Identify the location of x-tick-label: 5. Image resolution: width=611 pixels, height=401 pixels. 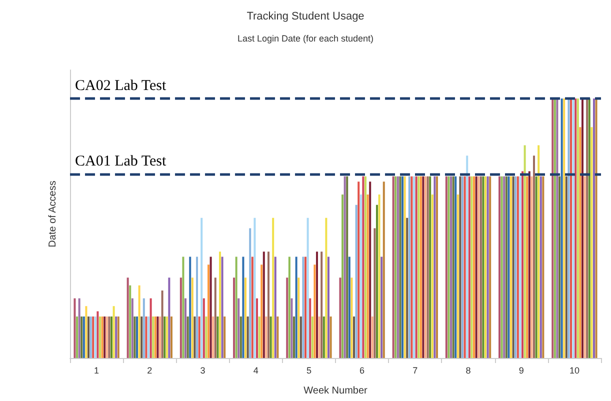
(309, 371).